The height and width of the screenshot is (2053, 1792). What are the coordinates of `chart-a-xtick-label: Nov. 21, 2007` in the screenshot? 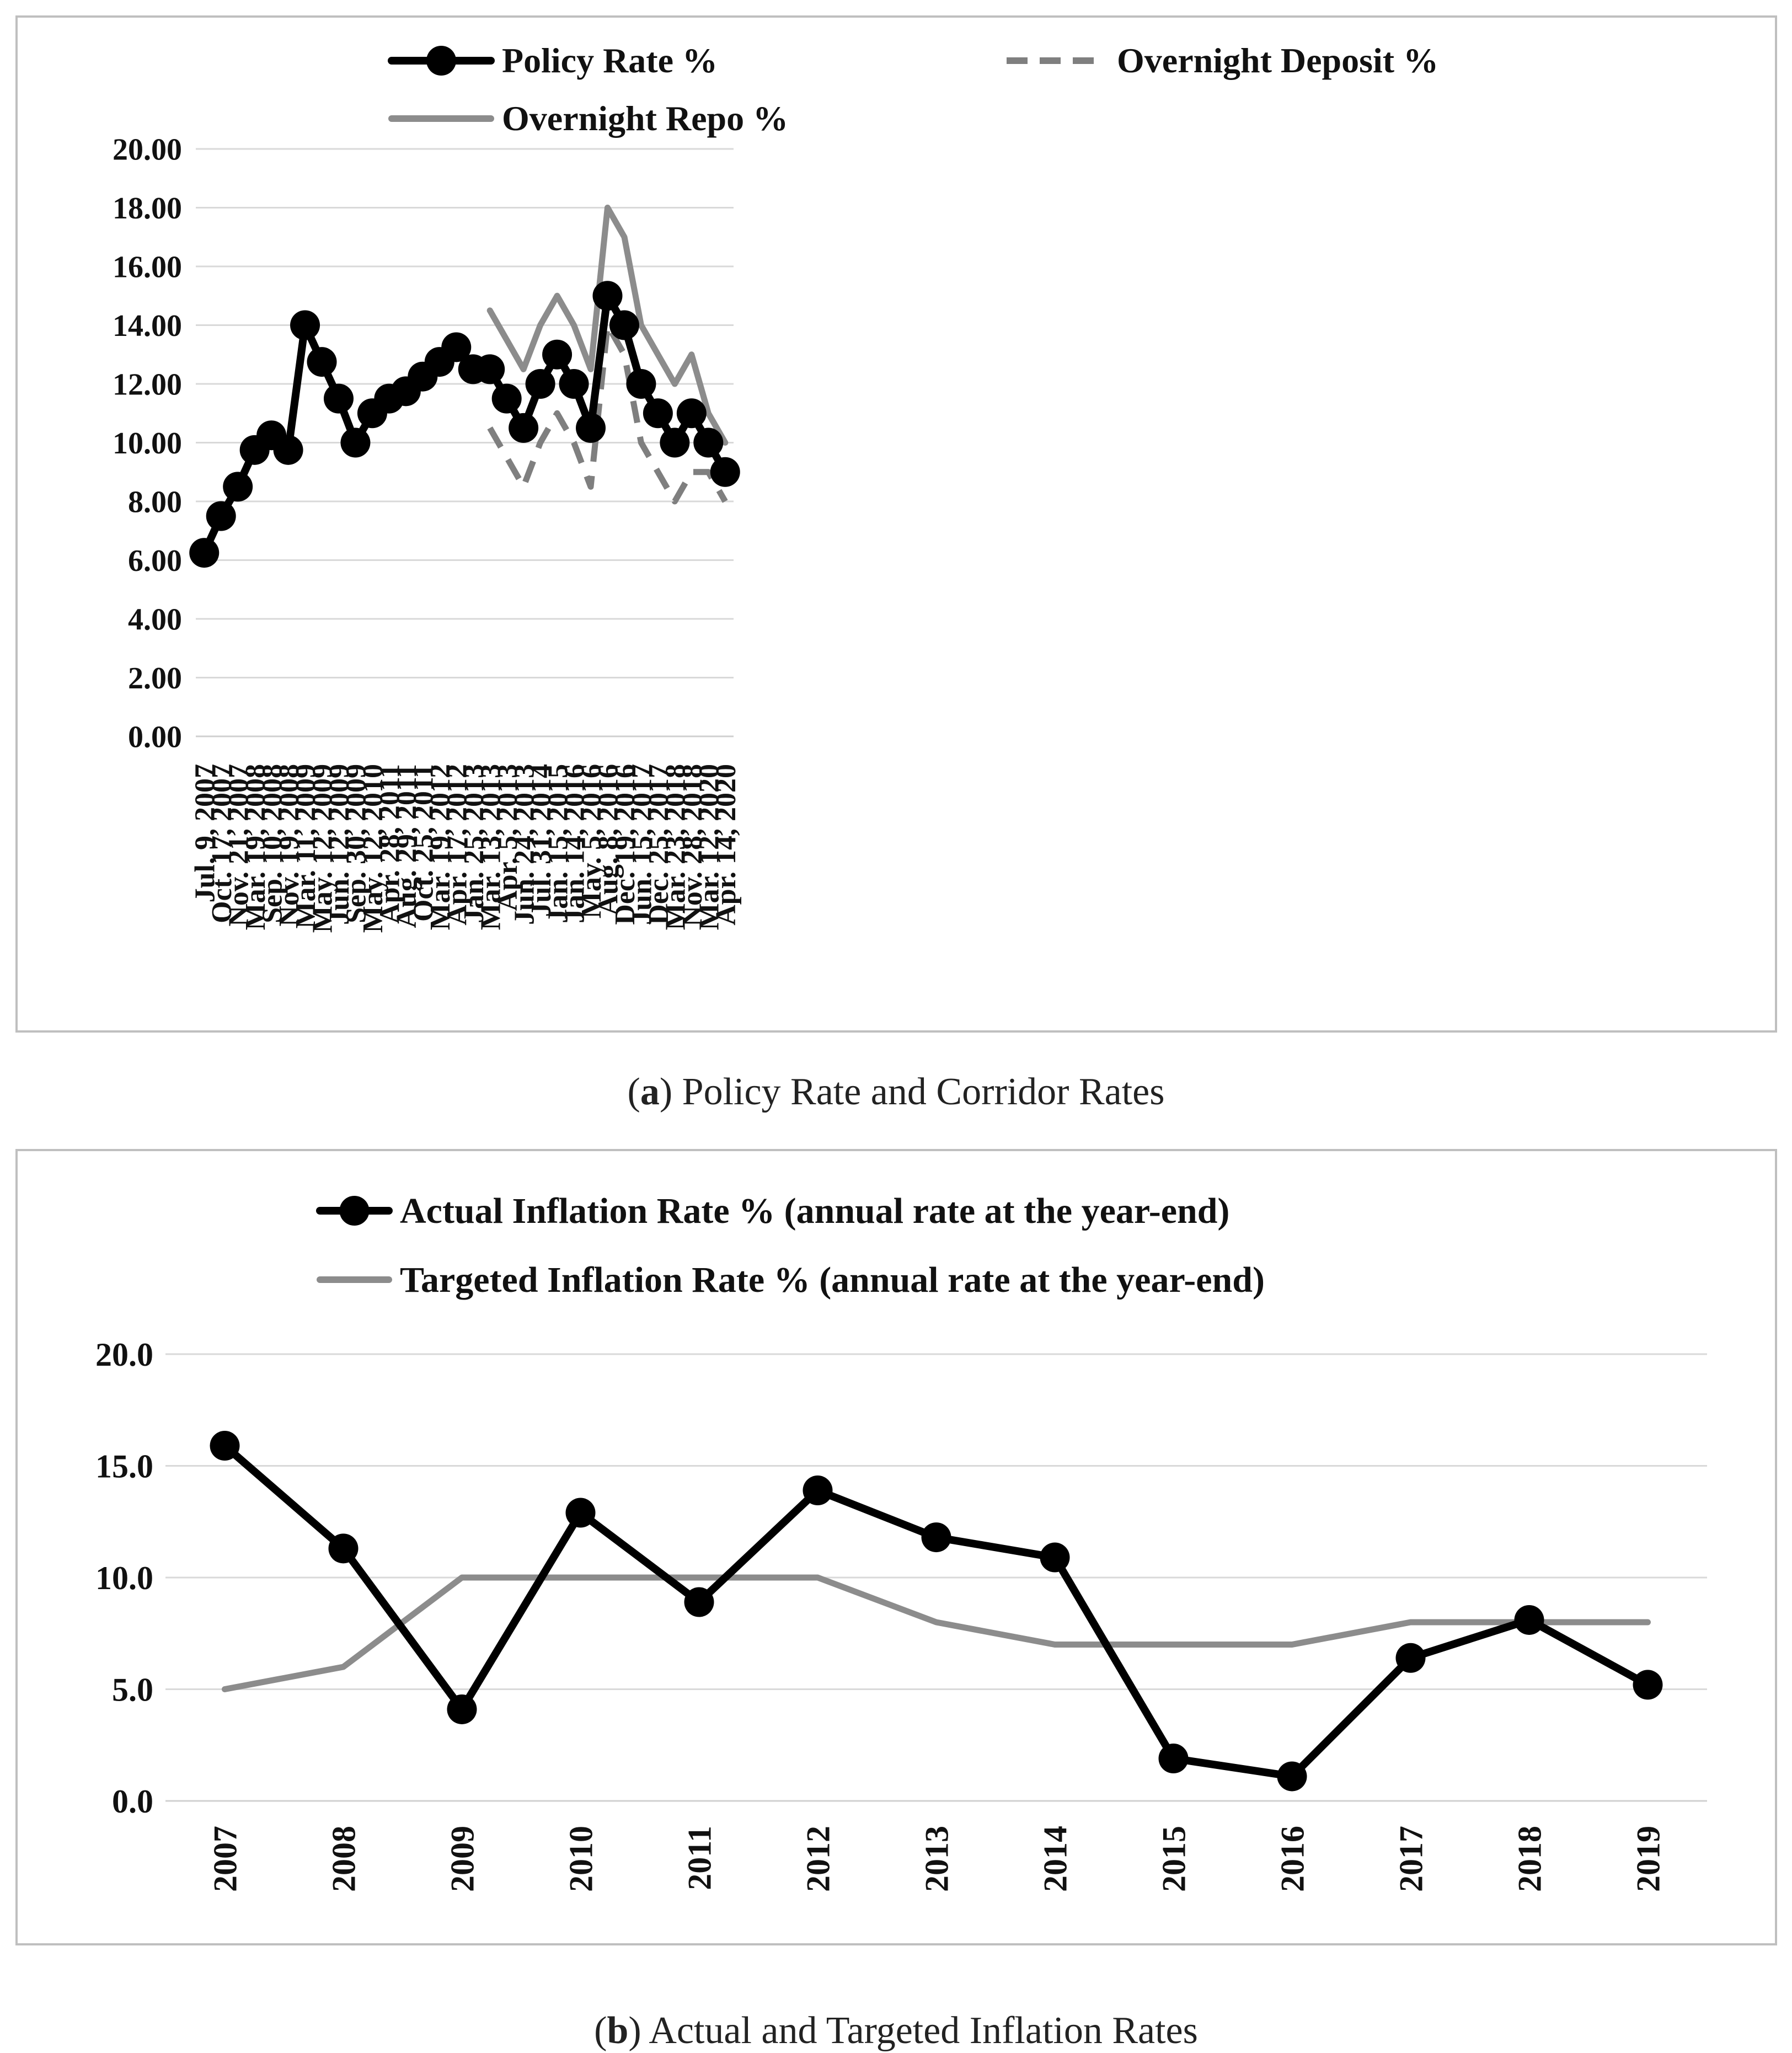 It's located at (238, 845).